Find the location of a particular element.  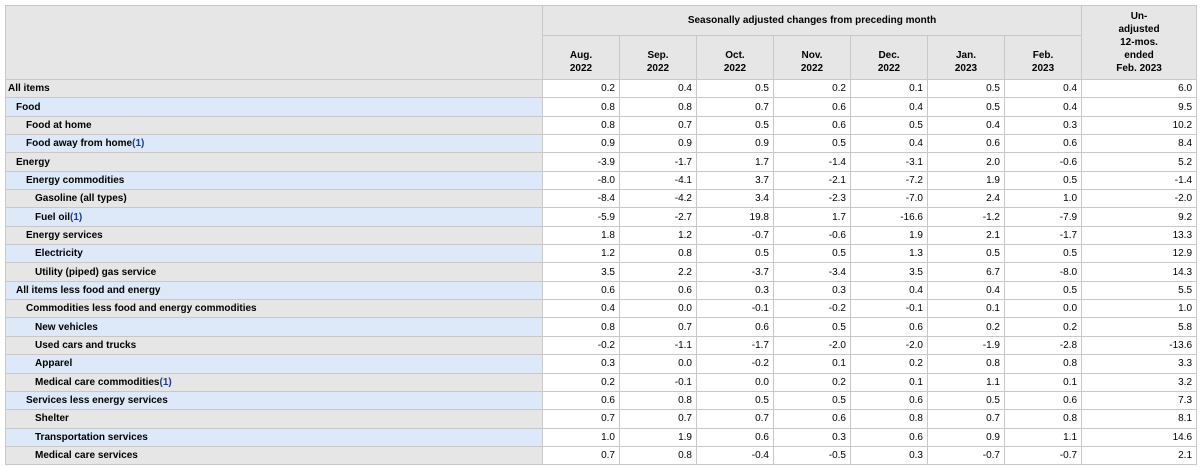

header-month-label: Aug. is located at coordinates (581, 55).